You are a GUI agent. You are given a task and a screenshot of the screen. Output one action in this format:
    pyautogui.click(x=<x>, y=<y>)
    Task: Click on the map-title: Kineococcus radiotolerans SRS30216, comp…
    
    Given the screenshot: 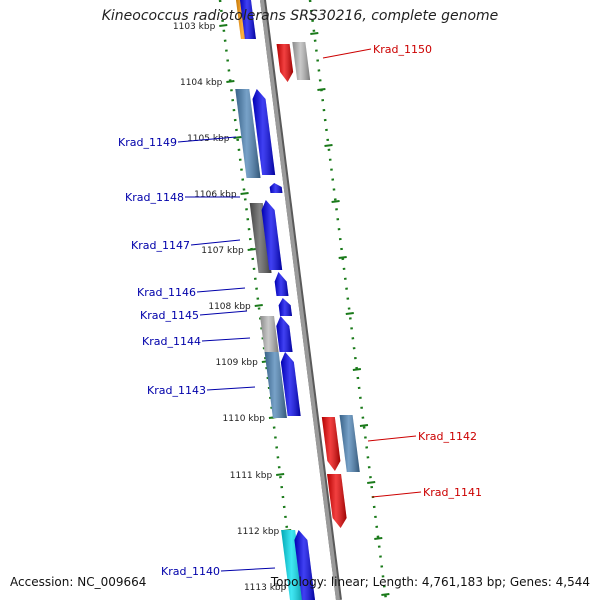 What is the action you would take?
    pyautogui.click(x=300, y=16)
    